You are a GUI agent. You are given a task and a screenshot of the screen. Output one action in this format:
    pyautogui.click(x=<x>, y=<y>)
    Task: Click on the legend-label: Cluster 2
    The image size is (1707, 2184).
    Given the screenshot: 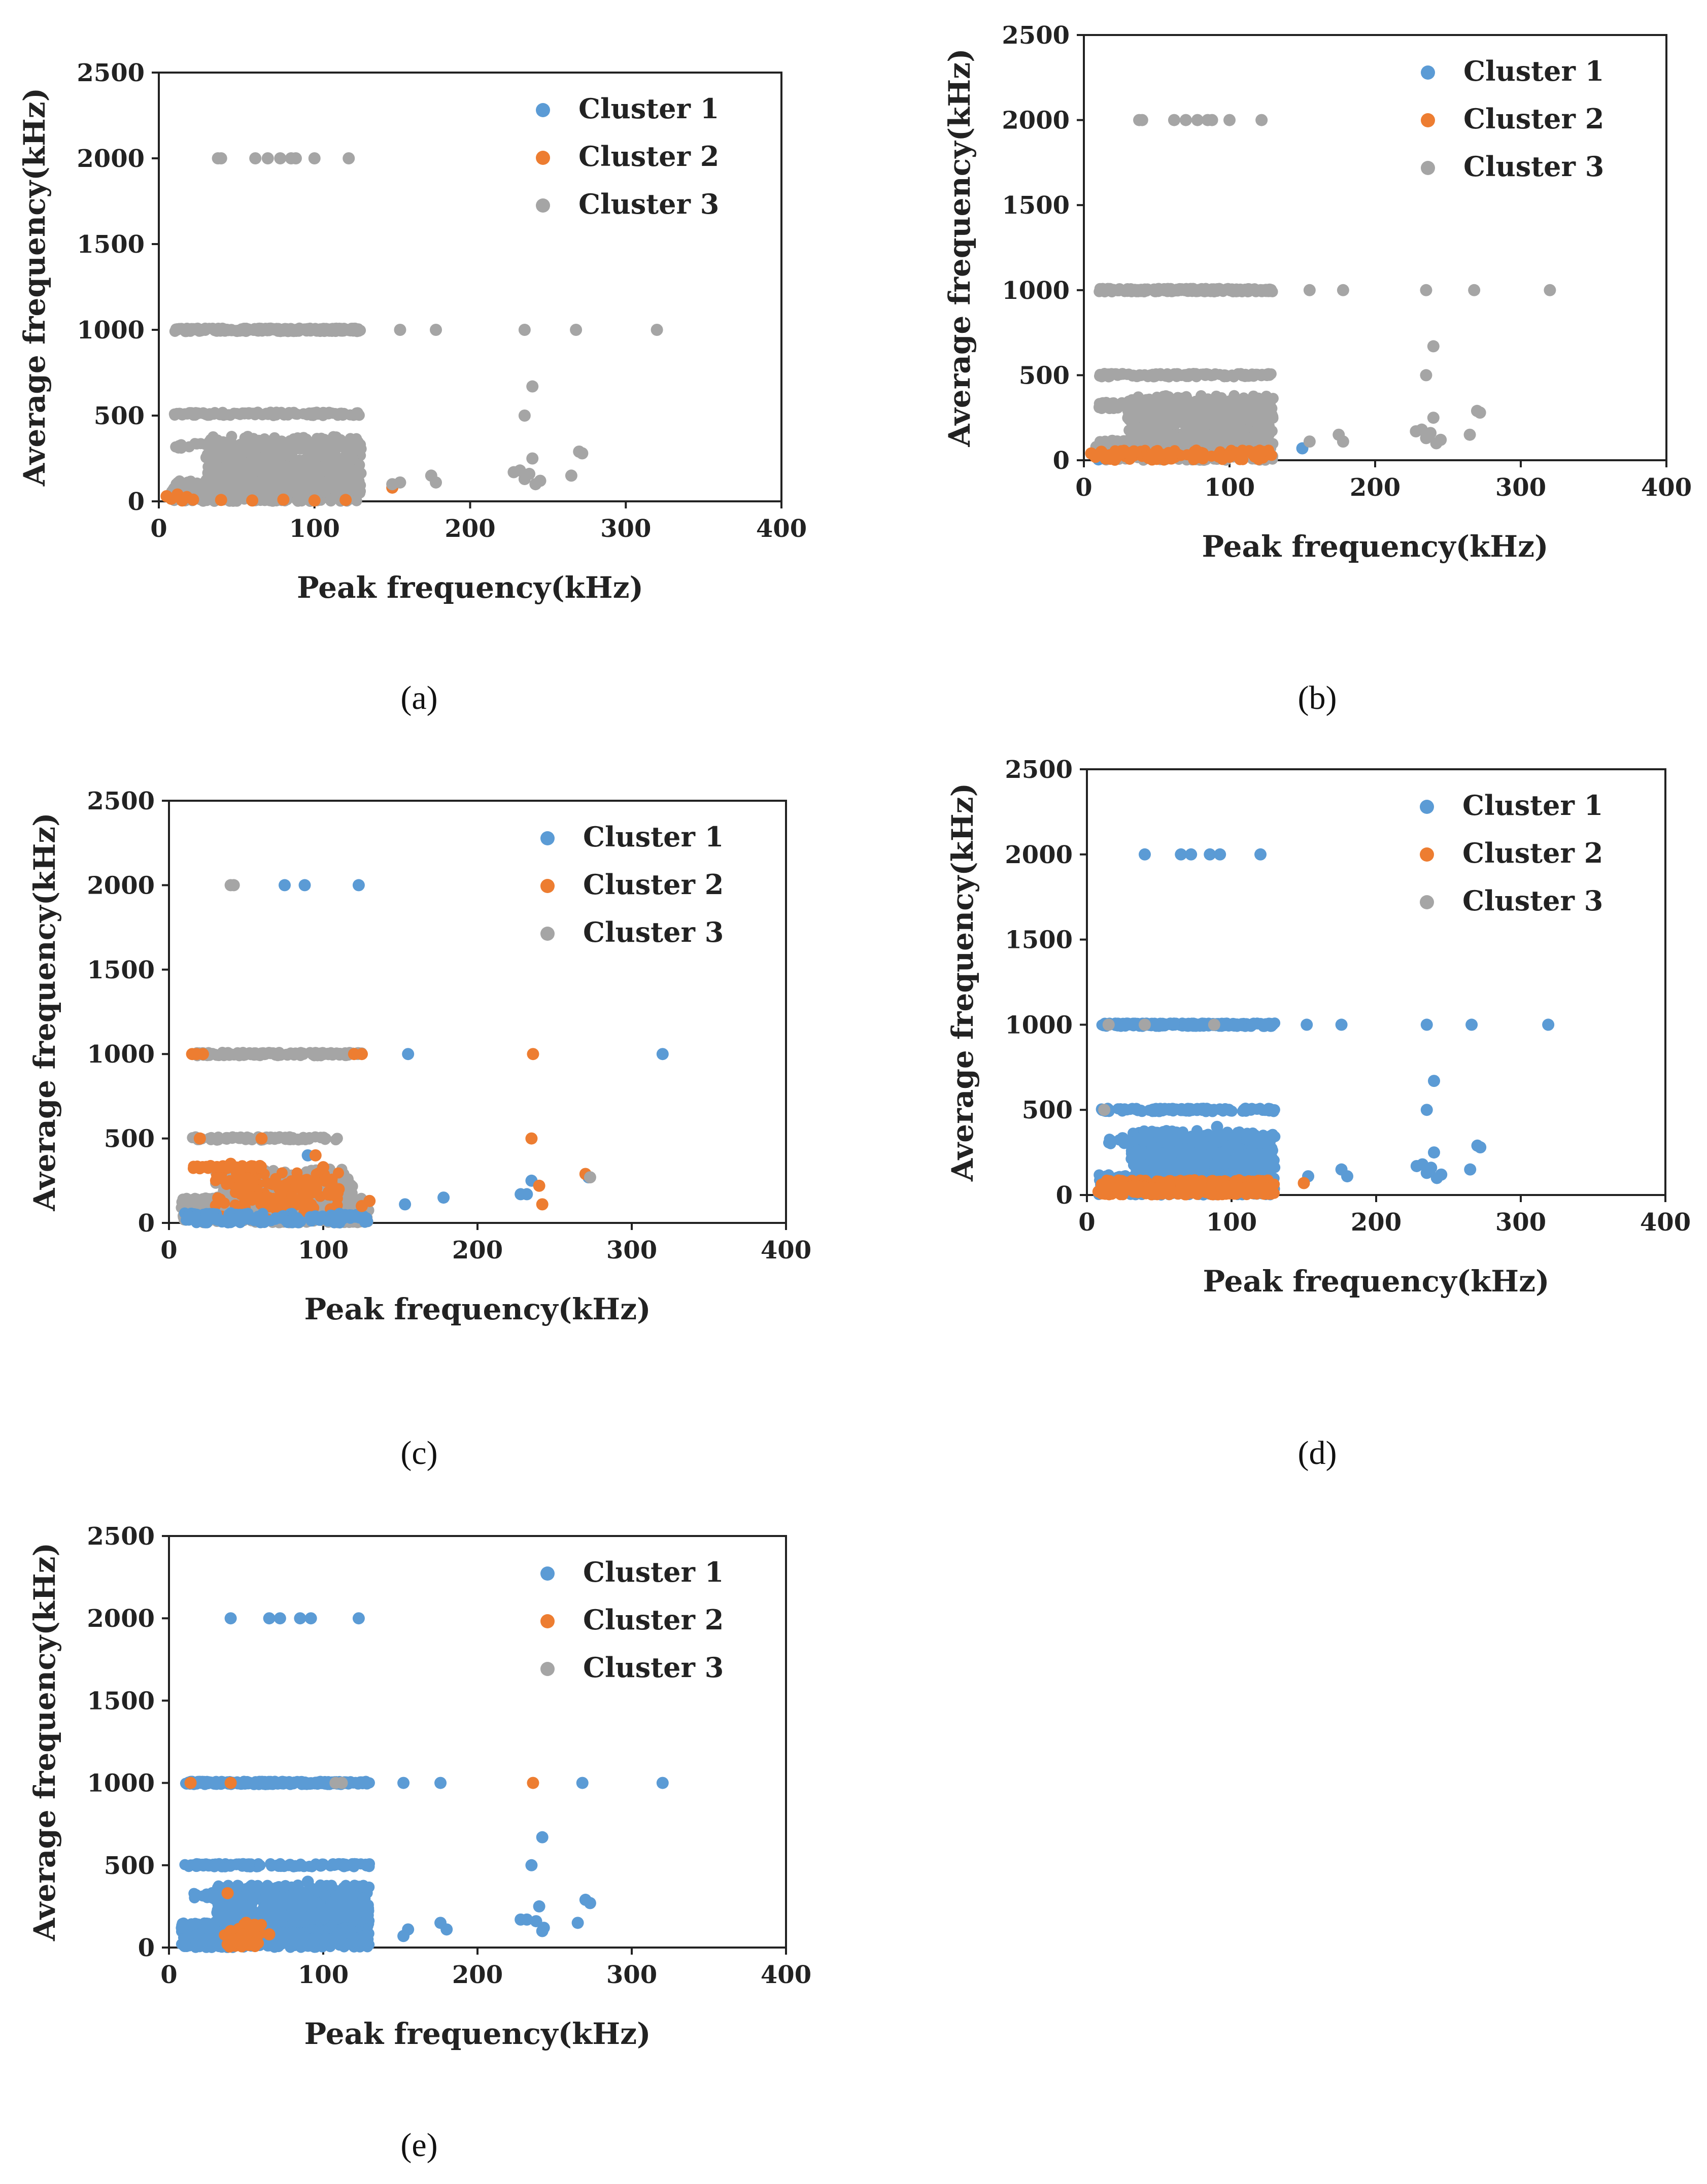 What is the action you would take?
    pyautogui.click(x=653, y=885)
    